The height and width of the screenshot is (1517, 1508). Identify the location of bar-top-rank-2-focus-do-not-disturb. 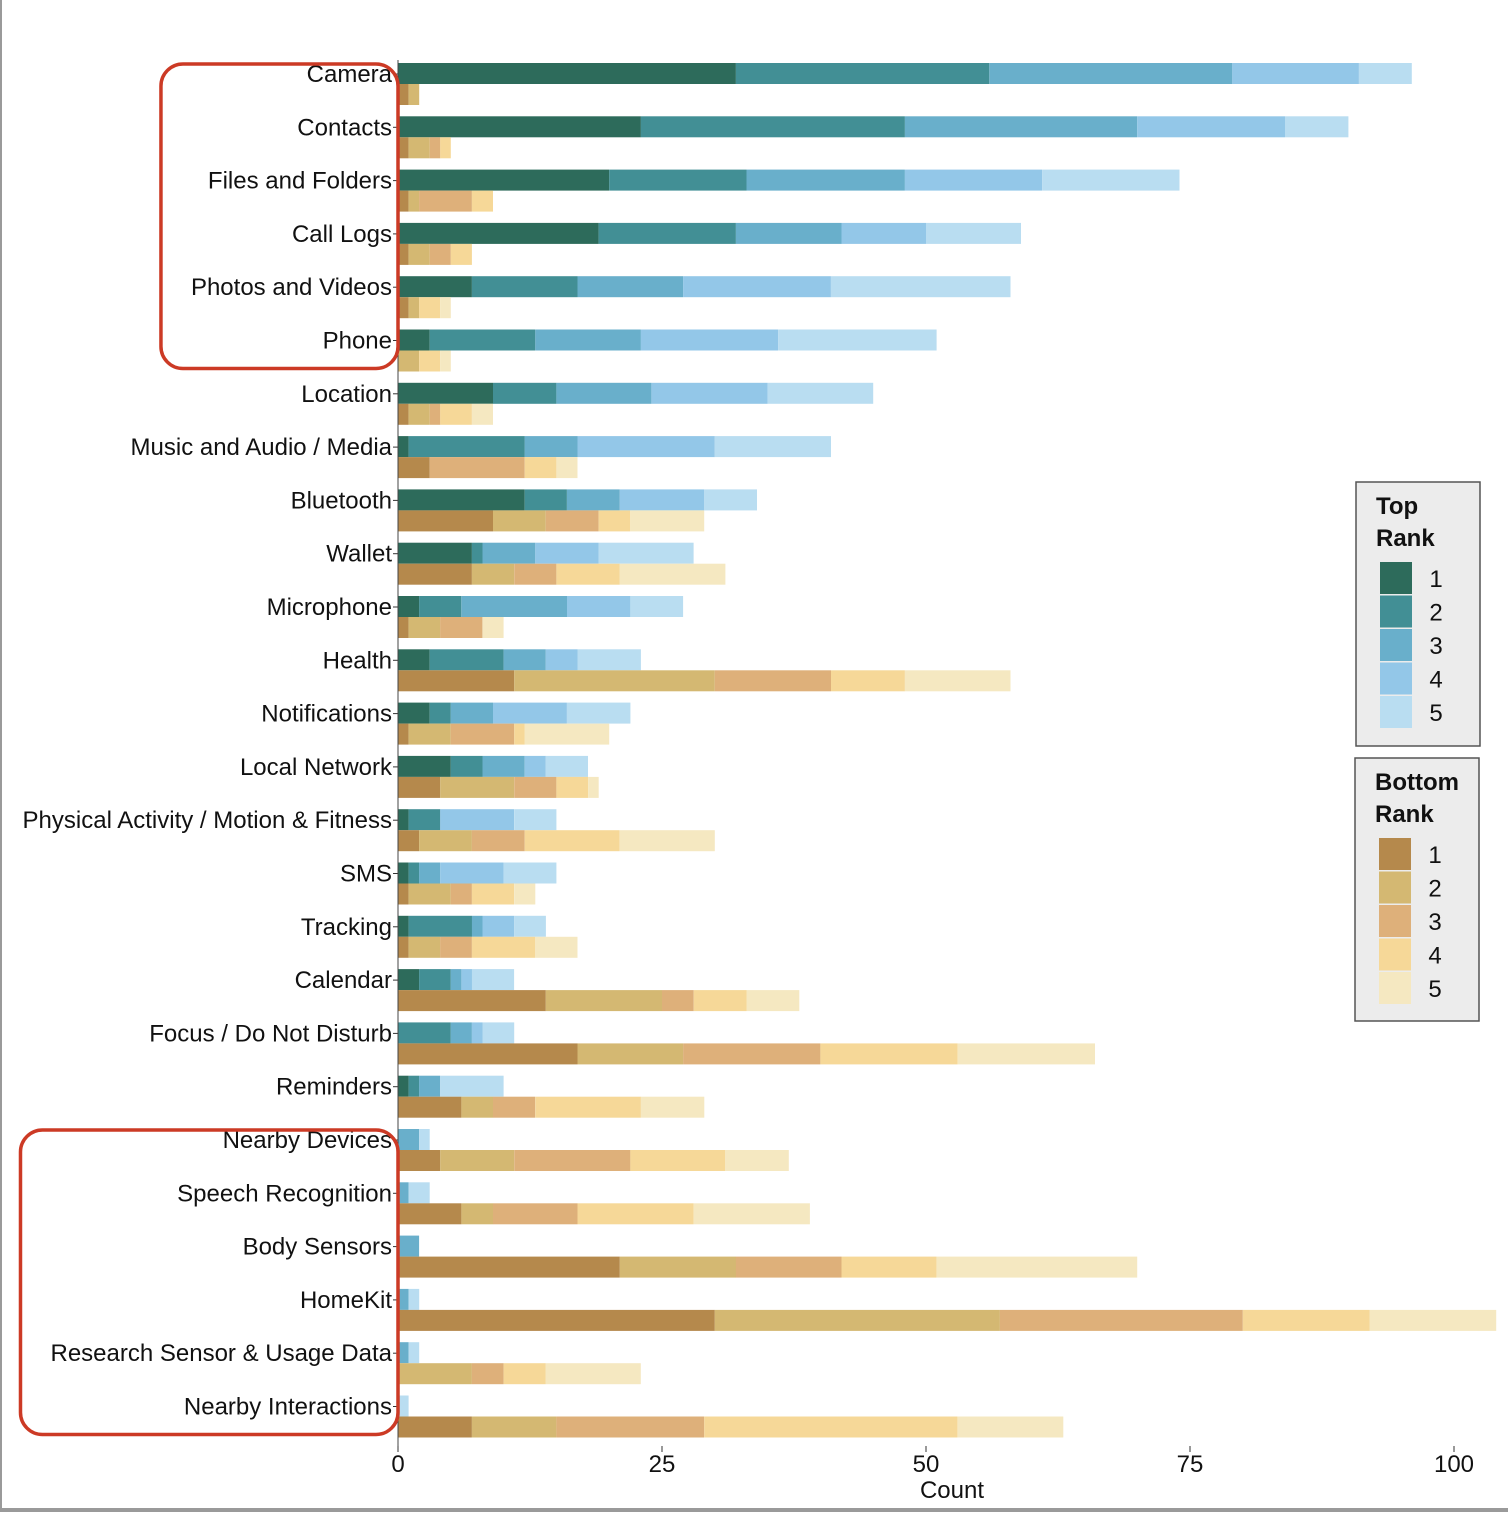
(424, 1033).